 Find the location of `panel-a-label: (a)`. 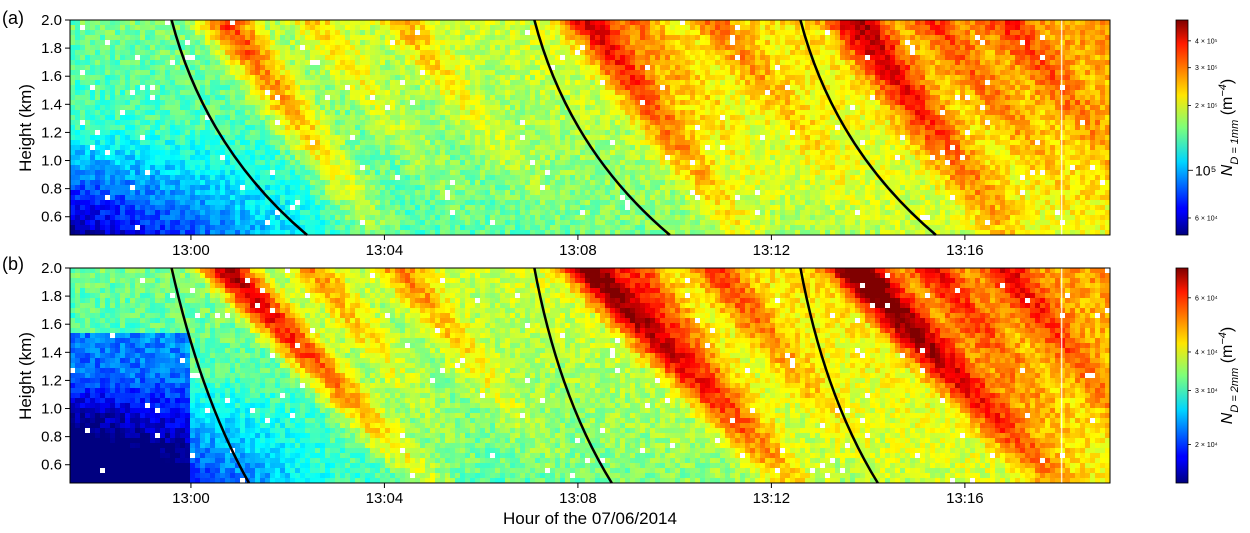

panel-a-label: (a) is located at coordinates (13, 18).